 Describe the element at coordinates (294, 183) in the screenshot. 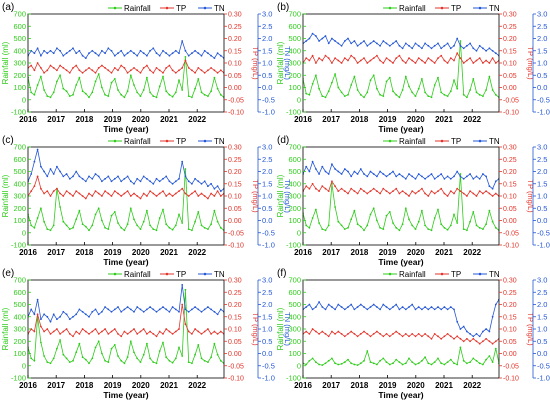

I see `y-tick-label-rainfall: 400` at that location.